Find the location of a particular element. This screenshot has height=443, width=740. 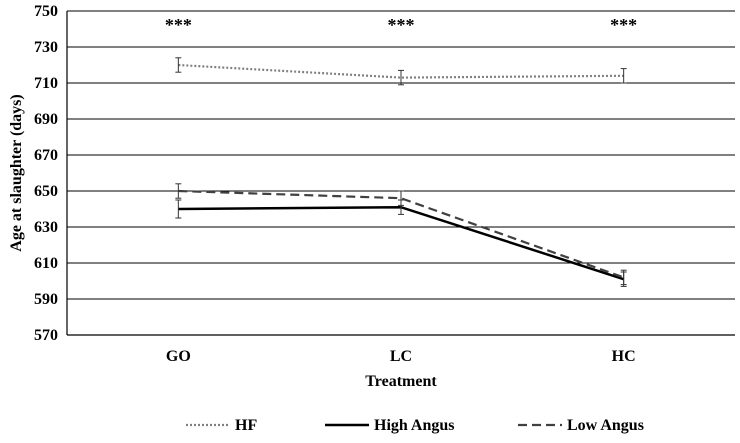

y-tick-label: 750 is located at coordinates (46, 11).